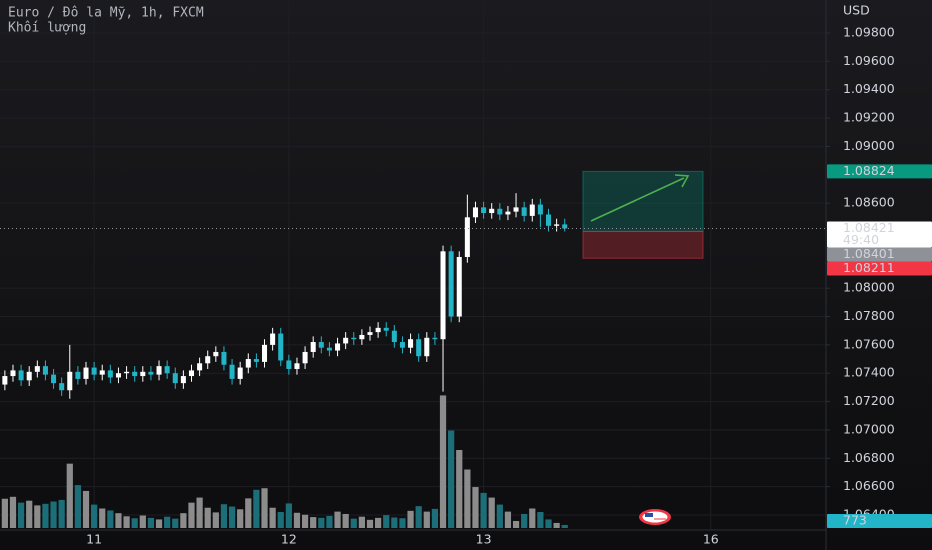 The height and width of the screenshot is (550, 932). What do you see at coordinates (869, 60) in the screenshot?
I see `y-tick-label: 1.09600` at bounding box center [869, 60].